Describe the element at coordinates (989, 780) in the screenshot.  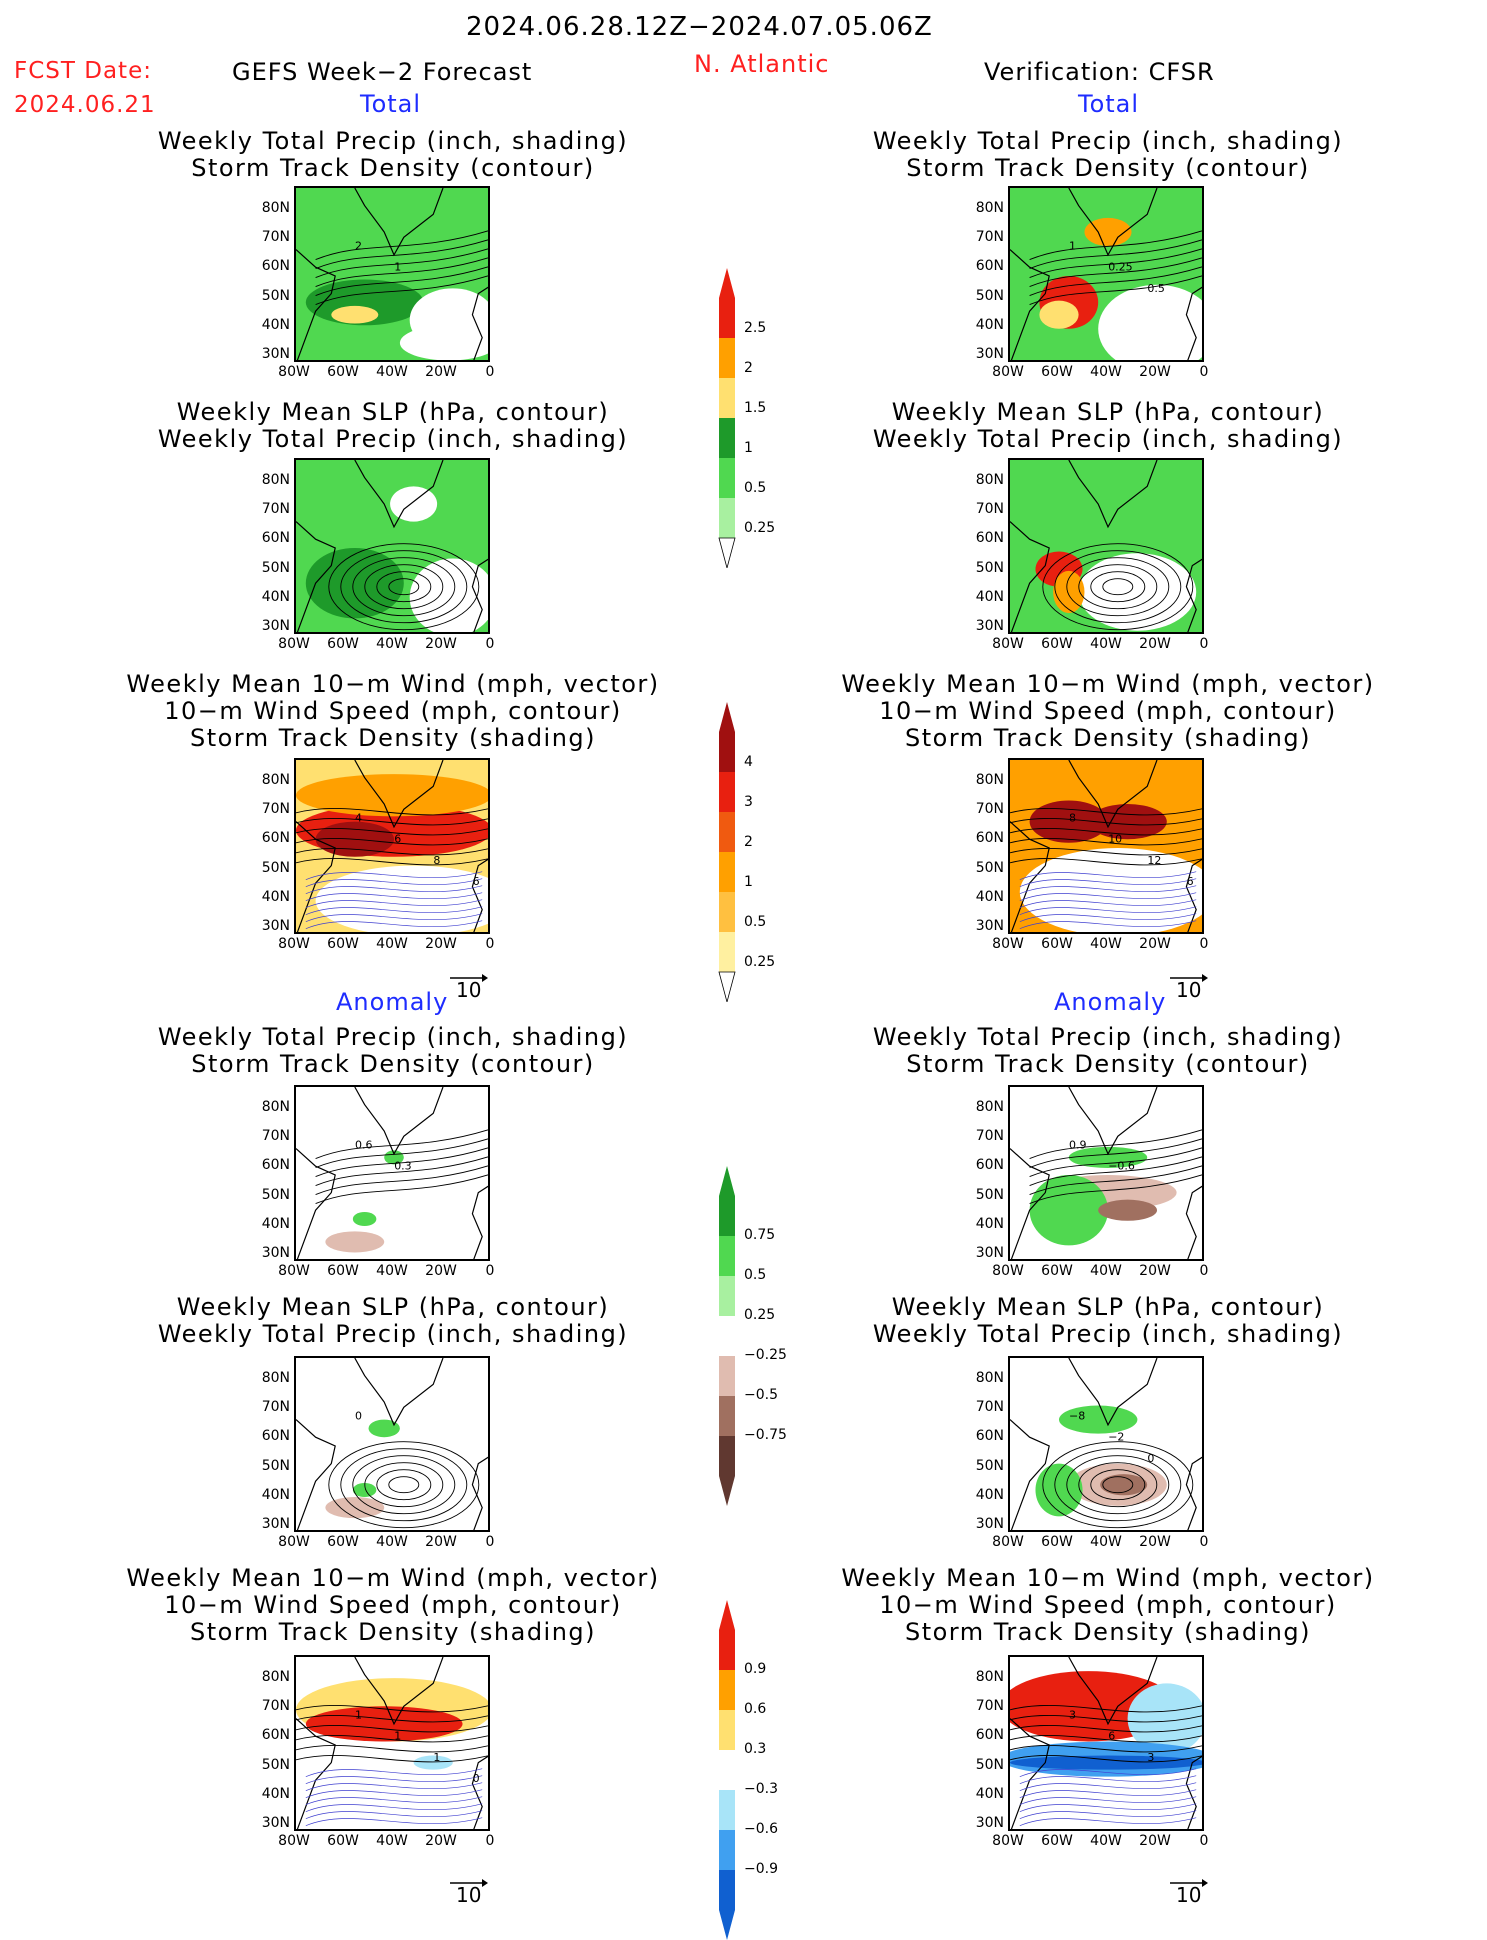
I see `lat-tick-label: 80N` at that location.